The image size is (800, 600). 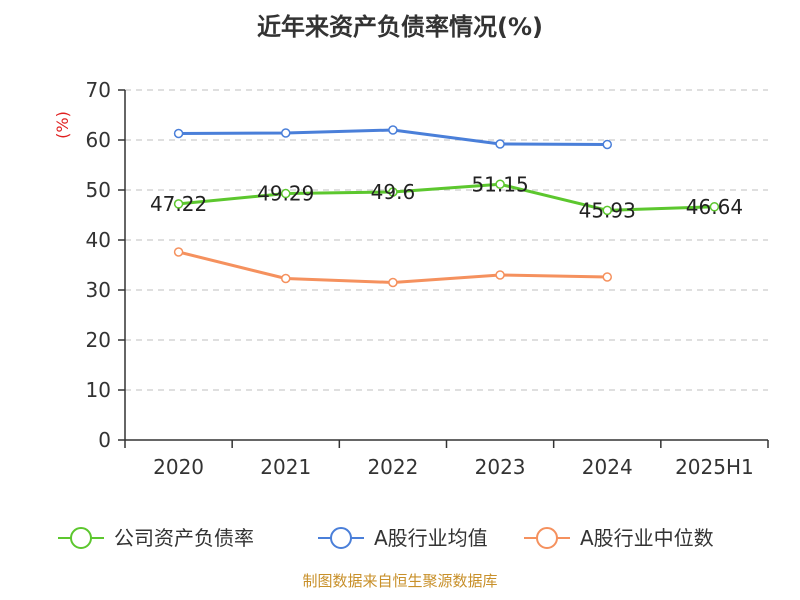 I want to click on y-tick-label-10: 10, so click(x=98, y=390).